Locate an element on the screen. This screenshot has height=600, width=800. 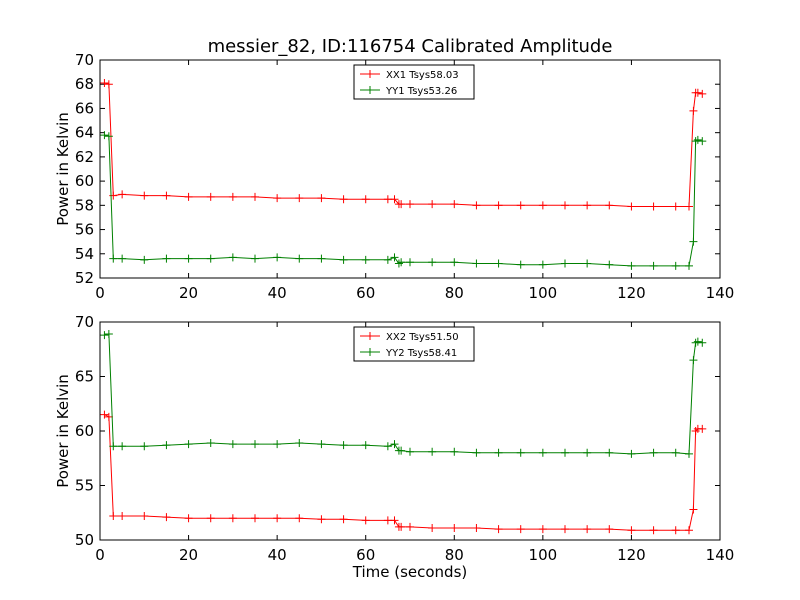
chart-0-x-tick-label: 140 is located at coordinates (720, 293).